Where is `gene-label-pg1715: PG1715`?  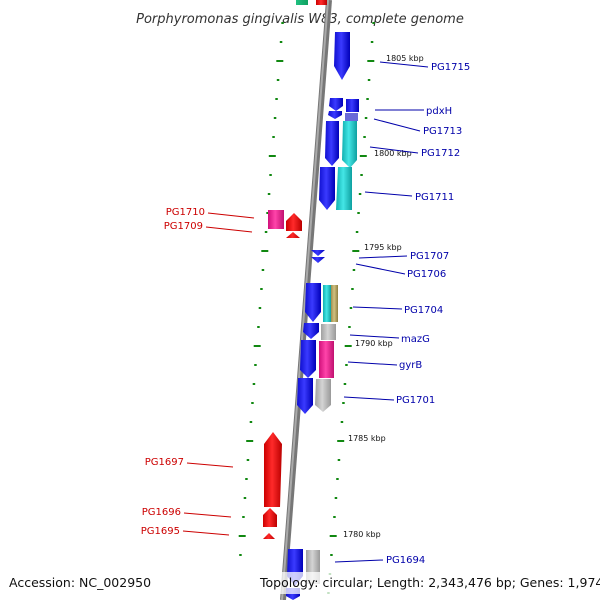 gene-label-pg1715: PG1715 is located at coordinates (450, 67).